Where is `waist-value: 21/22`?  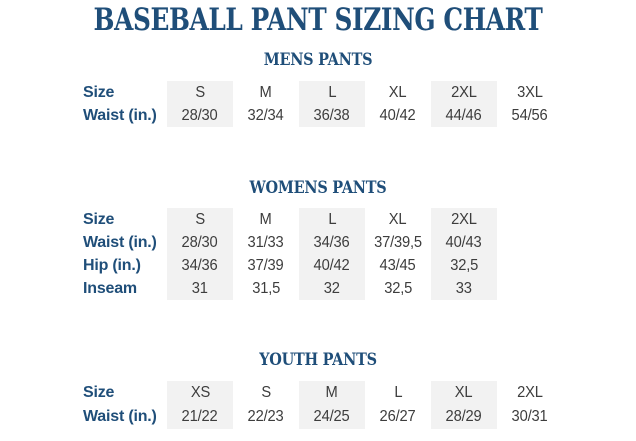
waist-value: 21/22 is located at coordinates (200, 416).